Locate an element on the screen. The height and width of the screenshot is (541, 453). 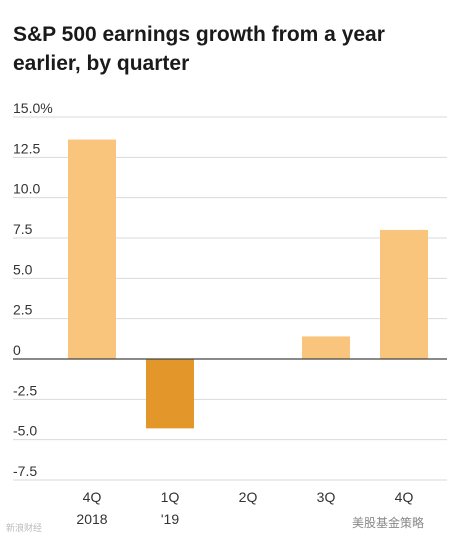
y-tick-label: 2.5 is located at coordinates (23, 310).